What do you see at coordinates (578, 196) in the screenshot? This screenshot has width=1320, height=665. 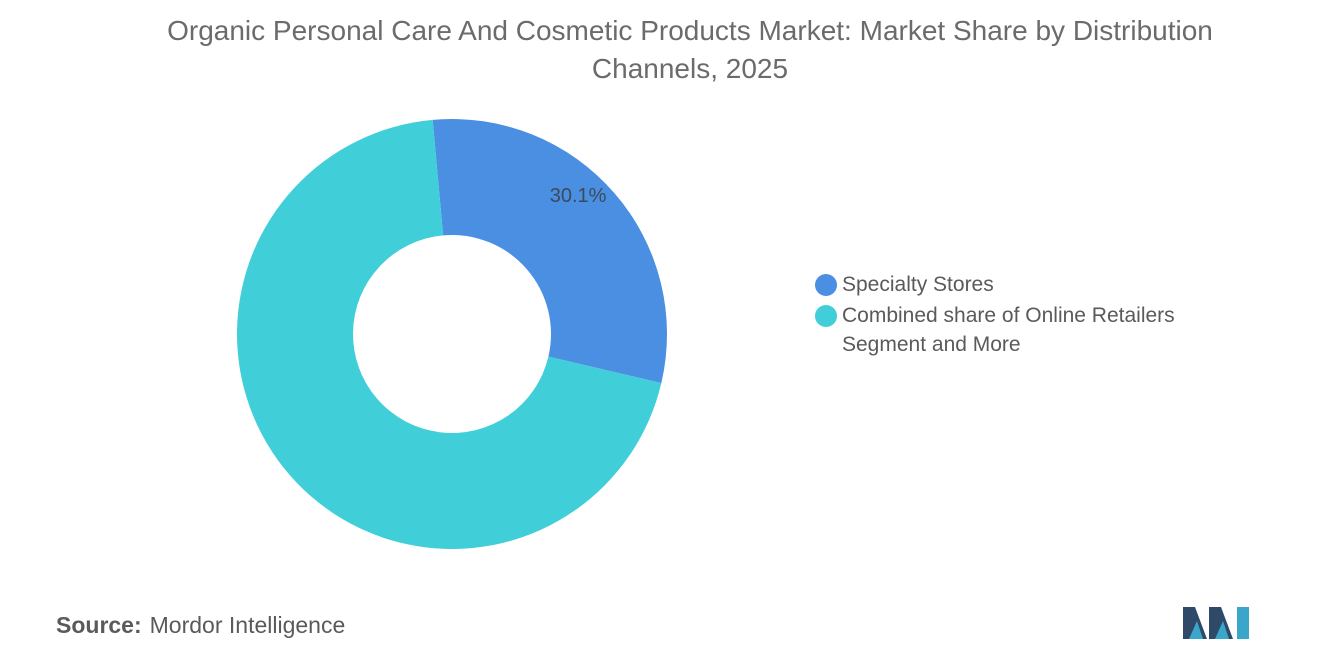 I see `slice-label-0: 30.1%` at bounding box center [578, 196].